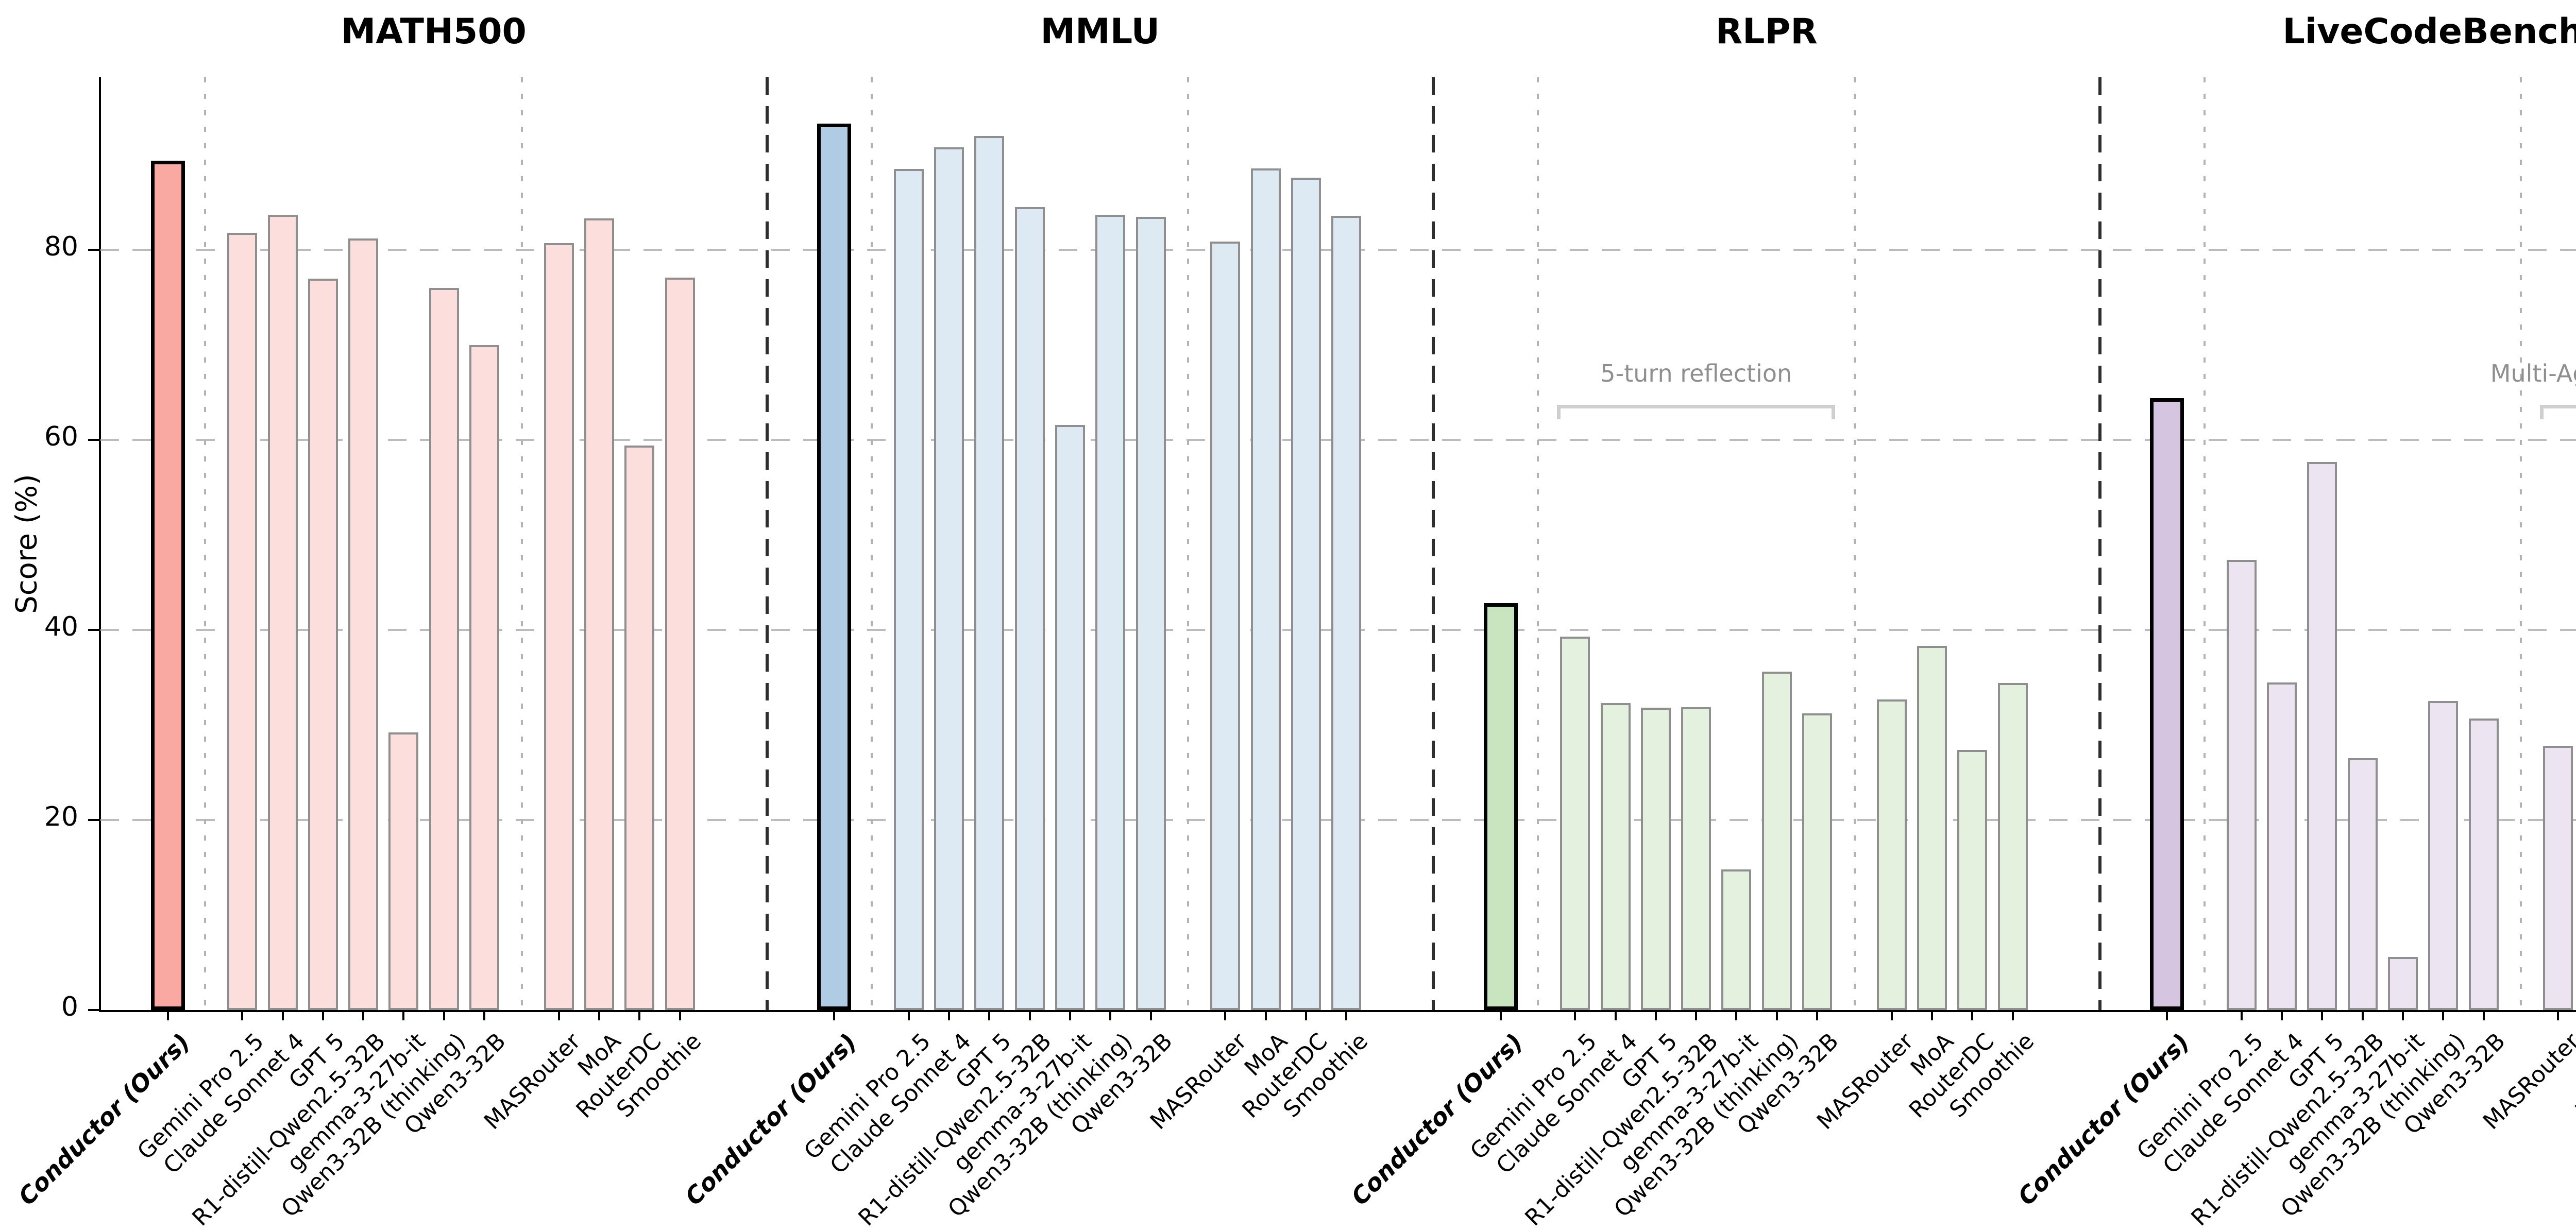 The height and width of the screenshot is (1231, 2576). What do you see at coordinates (39, 437) in the screenshot?
I see `y-tick-label-60: 60` at bounding box center [39, 437].